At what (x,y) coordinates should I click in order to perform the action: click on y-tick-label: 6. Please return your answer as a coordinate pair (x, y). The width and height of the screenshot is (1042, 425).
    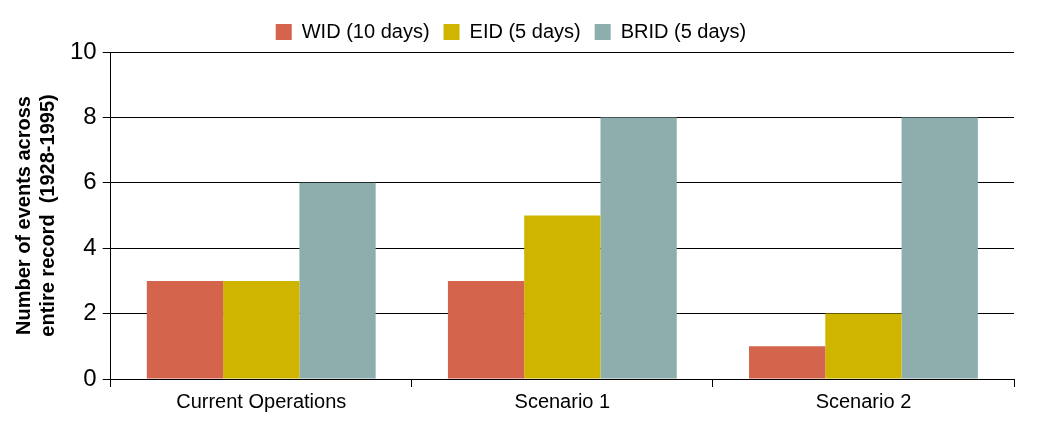
    Looking at the image, I should click on (90, 181).